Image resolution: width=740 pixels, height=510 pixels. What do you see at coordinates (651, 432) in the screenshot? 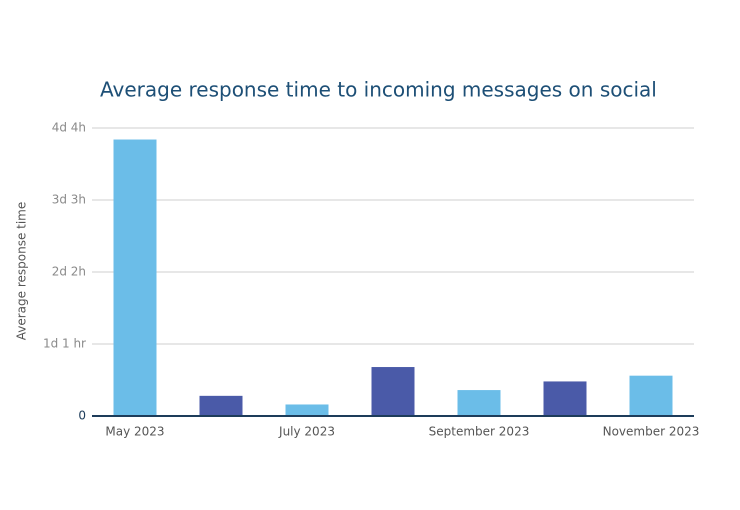
I see `x-tick-label: November 2023` at bounding box center [651, 432].